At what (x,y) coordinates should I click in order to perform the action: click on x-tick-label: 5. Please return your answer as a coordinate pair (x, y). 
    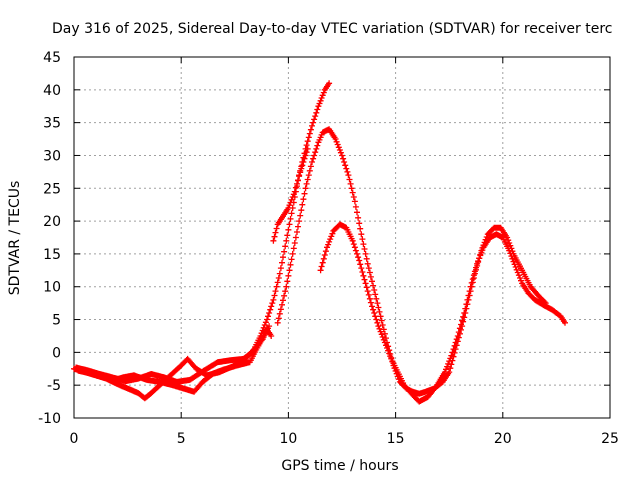
    Looking at the image, I should click on (181, 439).